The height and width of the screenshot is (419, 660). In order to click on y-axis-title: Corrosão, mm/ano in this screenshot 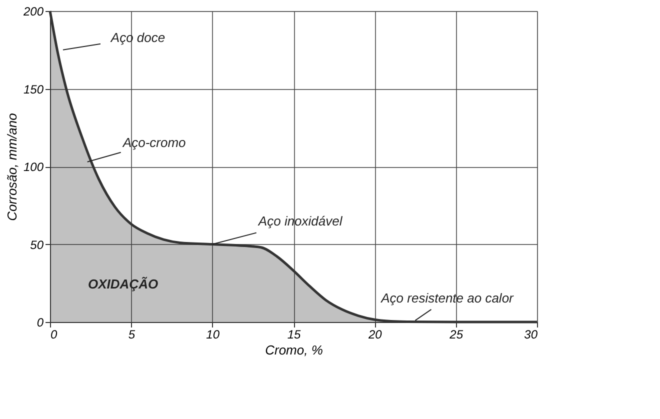, I will do `click(12, 167)`.